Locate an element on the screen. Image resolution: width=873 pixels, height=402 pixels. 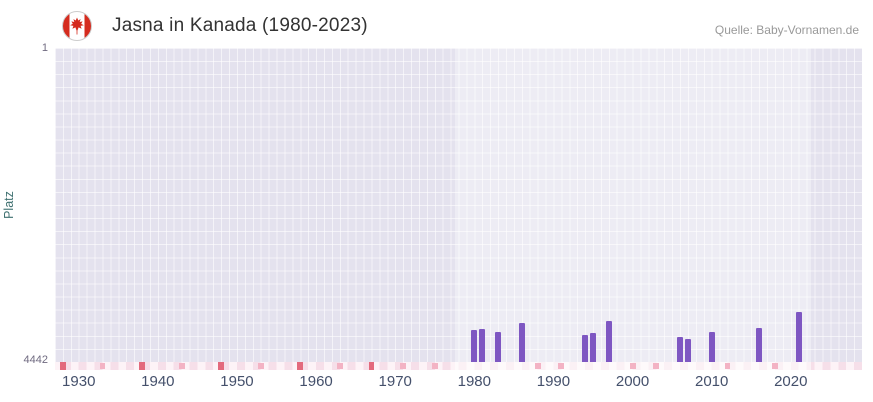
no-rank-marker-strong-1967 is located at coordinates (371, 366).